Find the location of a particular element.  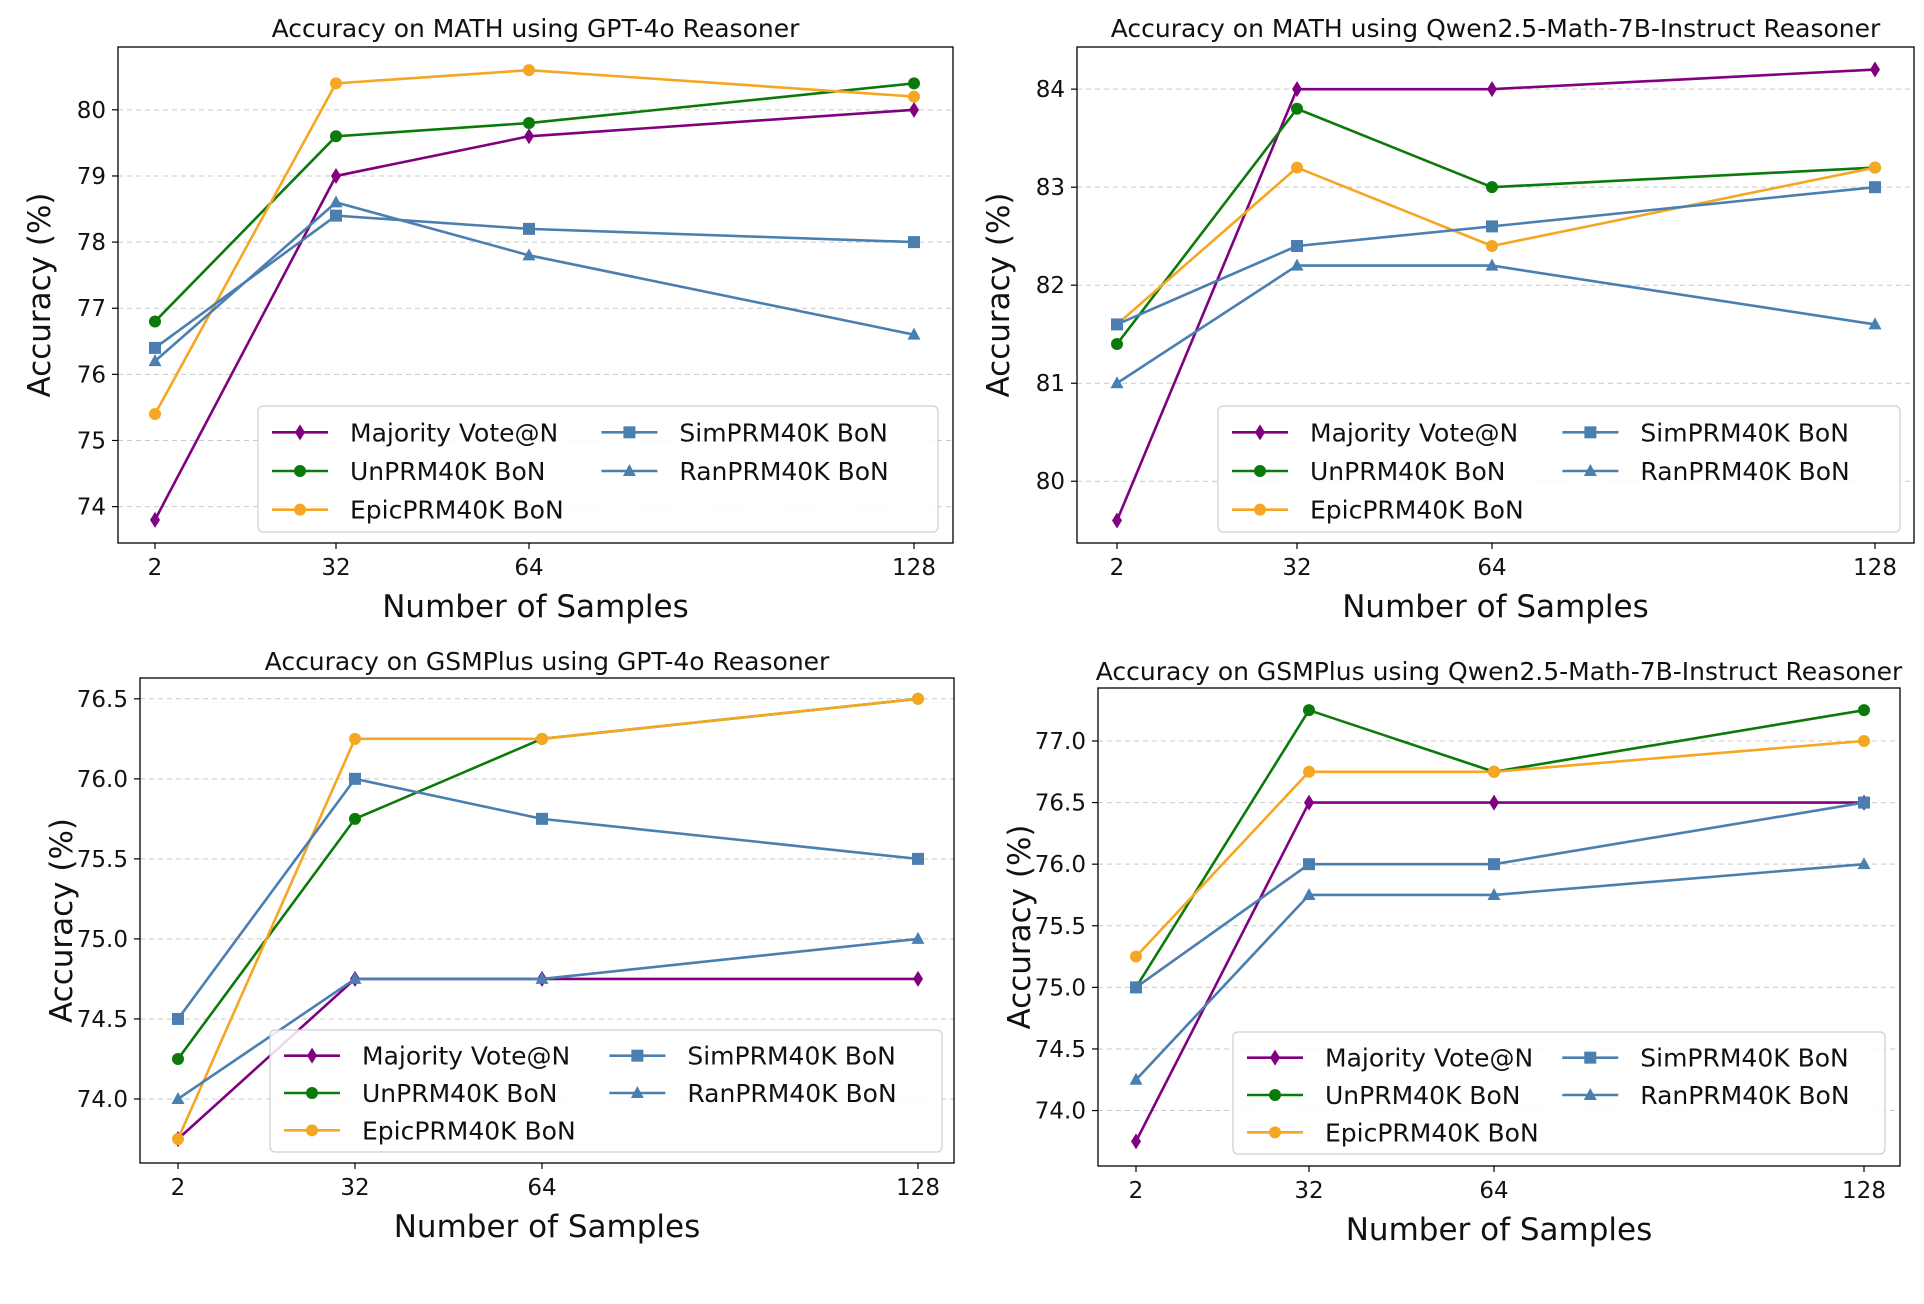

y-tick-label: 78 is located at coordinates (91, 243).